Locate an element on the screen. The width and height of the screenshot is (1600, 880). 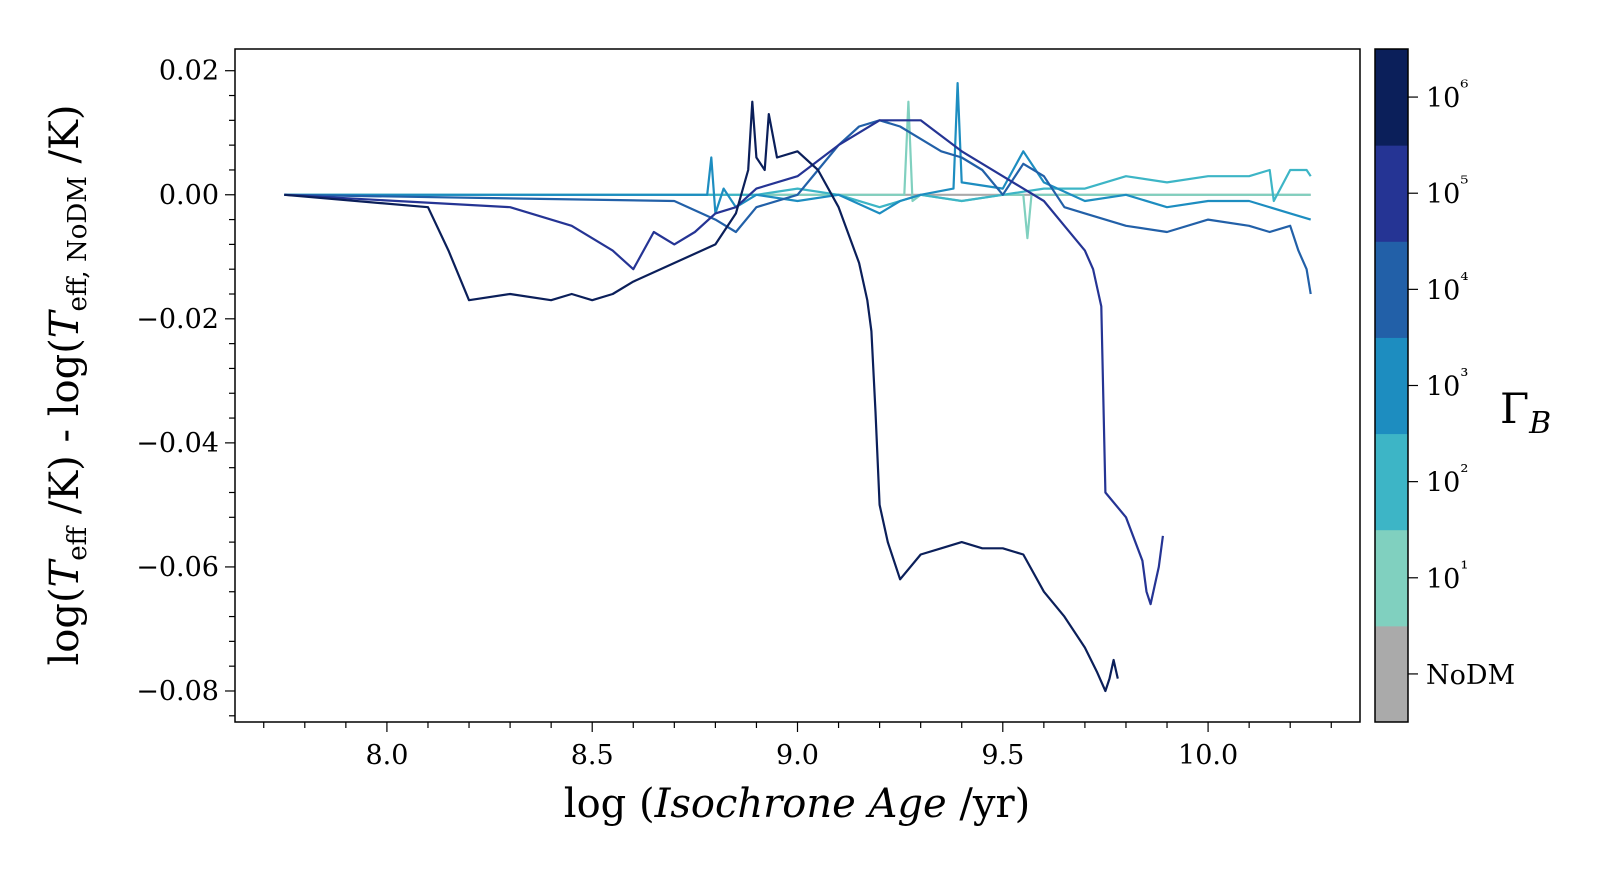
y-tick-label: 0.00 is located at coordinates (189, 195).